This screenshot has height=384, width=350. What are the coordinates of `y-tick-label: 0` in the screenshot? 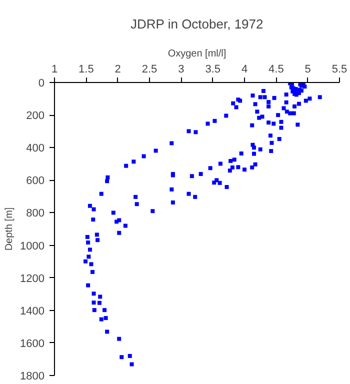 It's located at (41, 84).